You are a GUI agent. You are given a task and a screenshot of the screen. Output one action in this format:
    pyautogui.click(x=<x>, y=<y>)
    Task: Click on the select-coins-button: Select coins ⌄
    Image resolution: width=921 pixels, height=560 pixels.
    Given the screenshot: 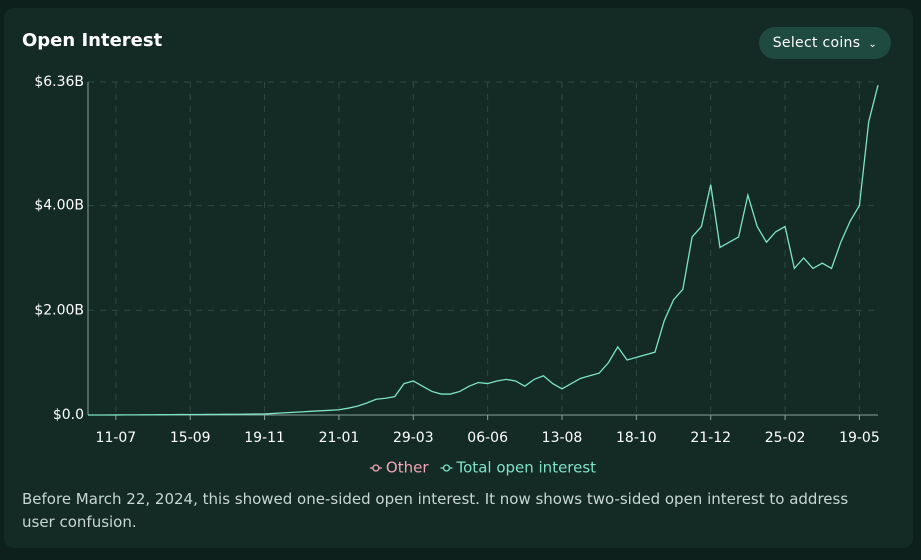 What is the action you would take?
    pyautogui.click(x=824, y=43)
    